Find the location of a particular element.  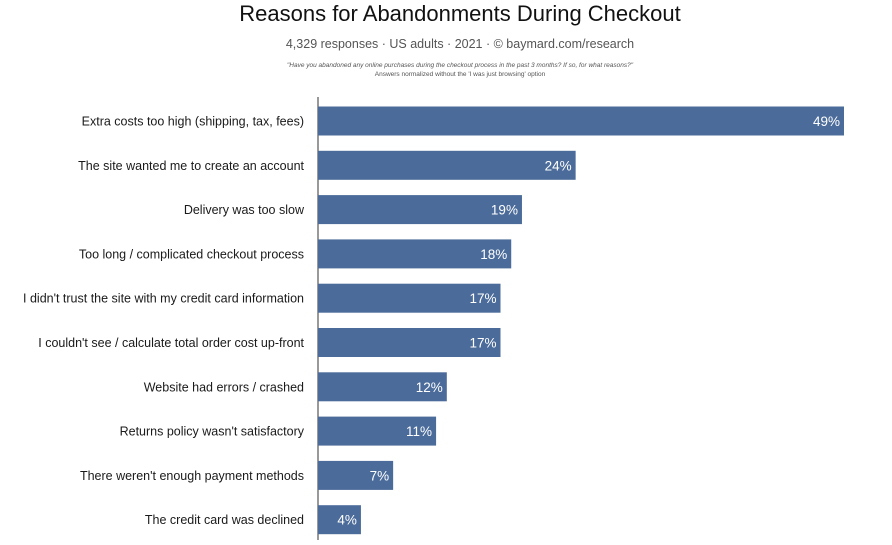

value-label: 19% is located at coordinates (504, 210).